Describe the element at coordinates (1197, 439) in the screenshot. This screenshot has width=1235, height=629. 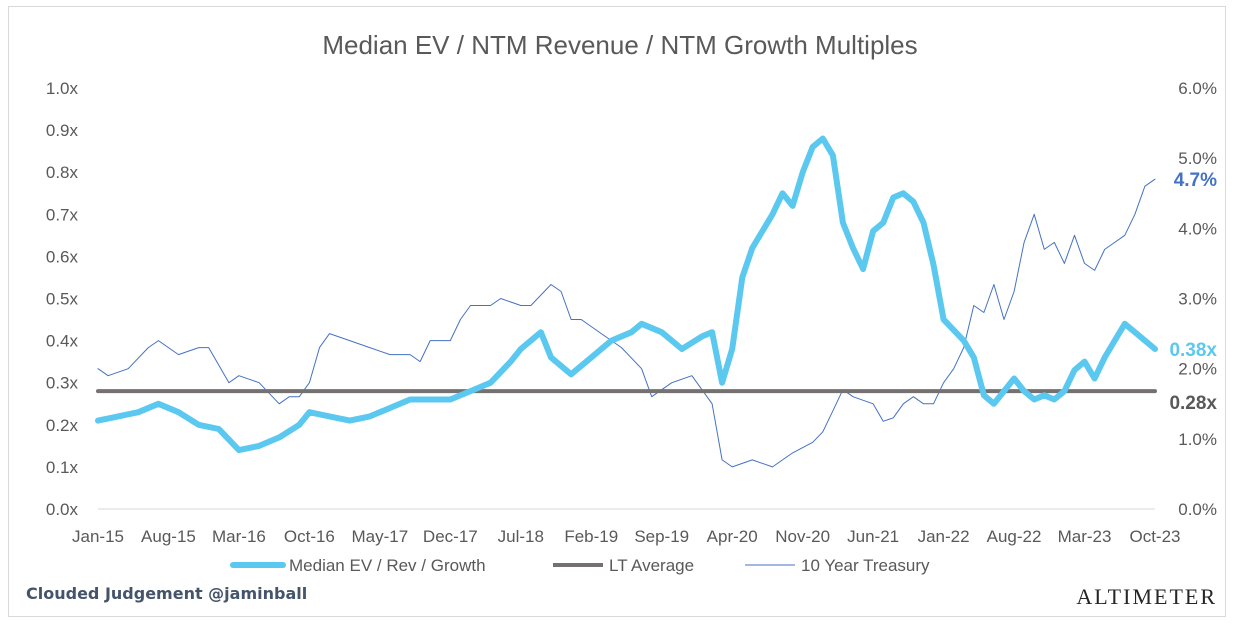
I see `right-tick-label: 1.0%` at that location.